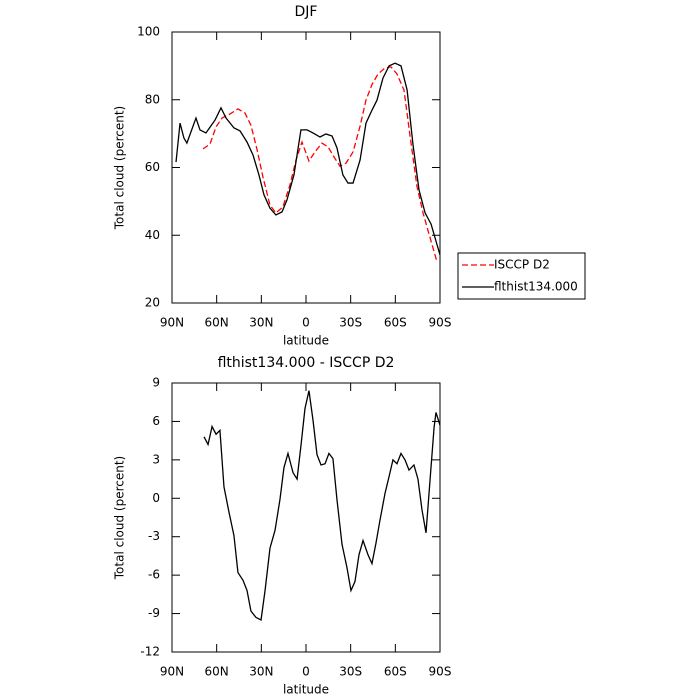 Image resolution: width=700 pixels, height=700 pixels. Describe the element at coordinates (152, 167) in the screenshot. I see `y-tick-label: 60` at that location.